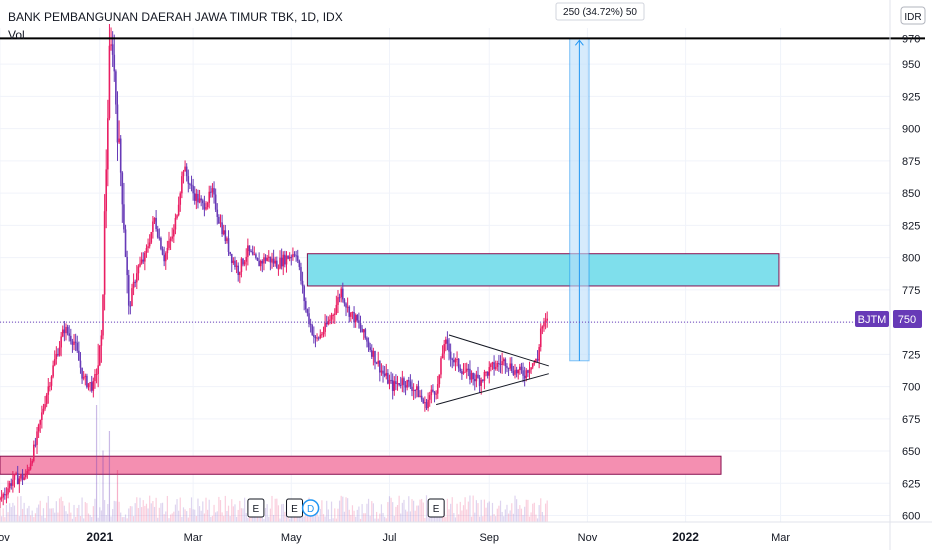 The image size is (932, 555). I want to click on currency-button: IDR, so click(913, 15).